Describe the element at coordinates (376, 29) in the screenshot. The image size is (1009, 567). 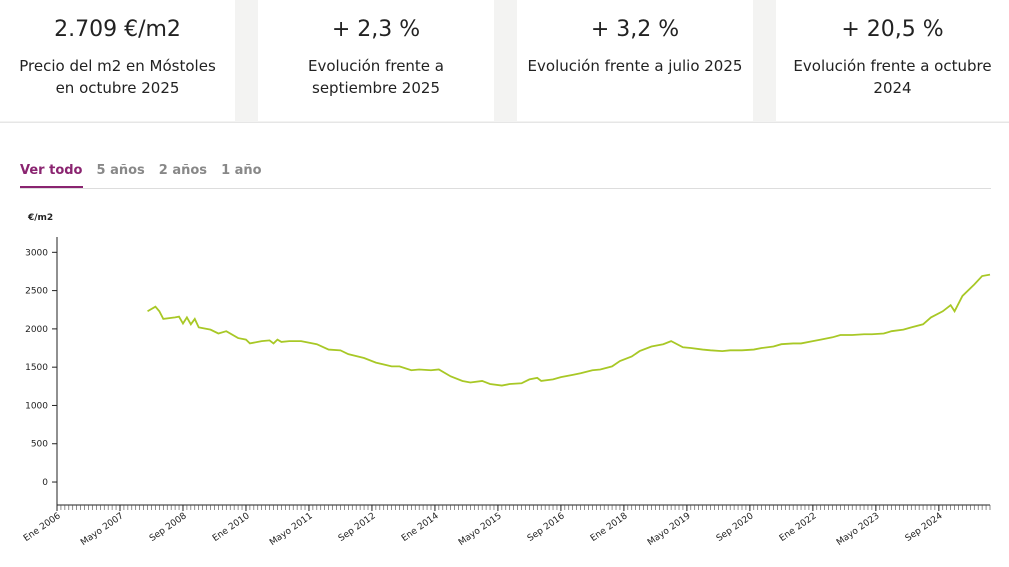
I see `card-value: + 2,3 %` at that location.